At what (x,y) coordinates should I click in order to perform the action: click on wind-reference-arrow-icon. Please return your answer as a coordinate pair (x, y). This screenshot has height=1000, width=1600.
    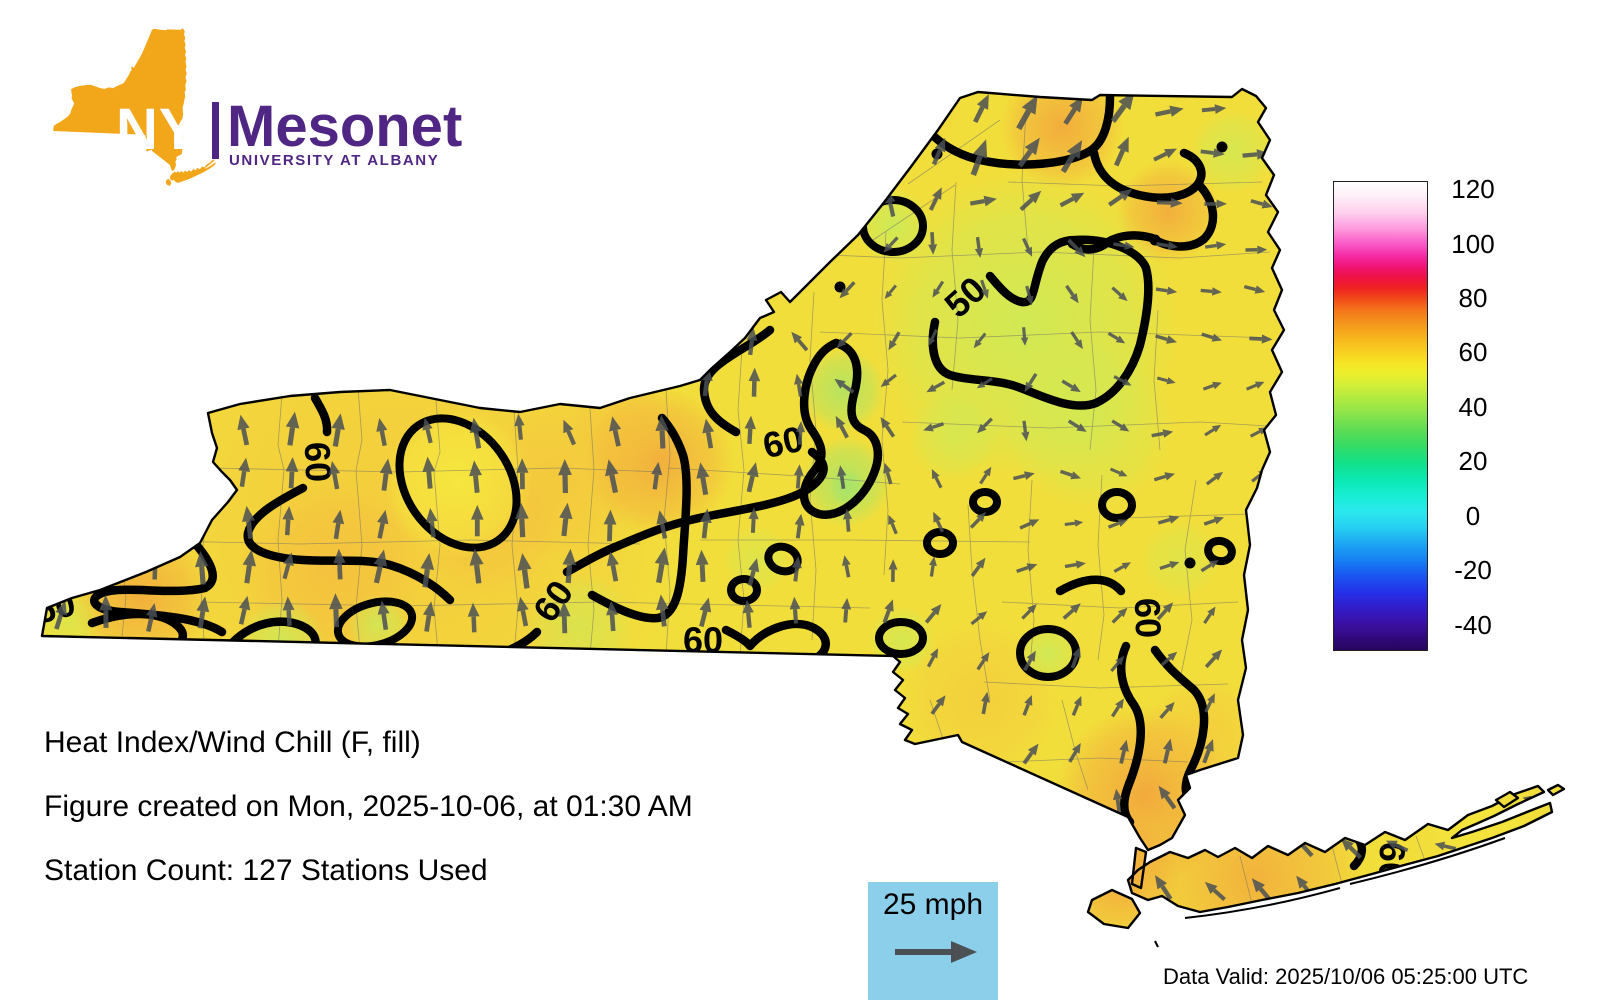
    Looking at the image, I should click on (936, 952).